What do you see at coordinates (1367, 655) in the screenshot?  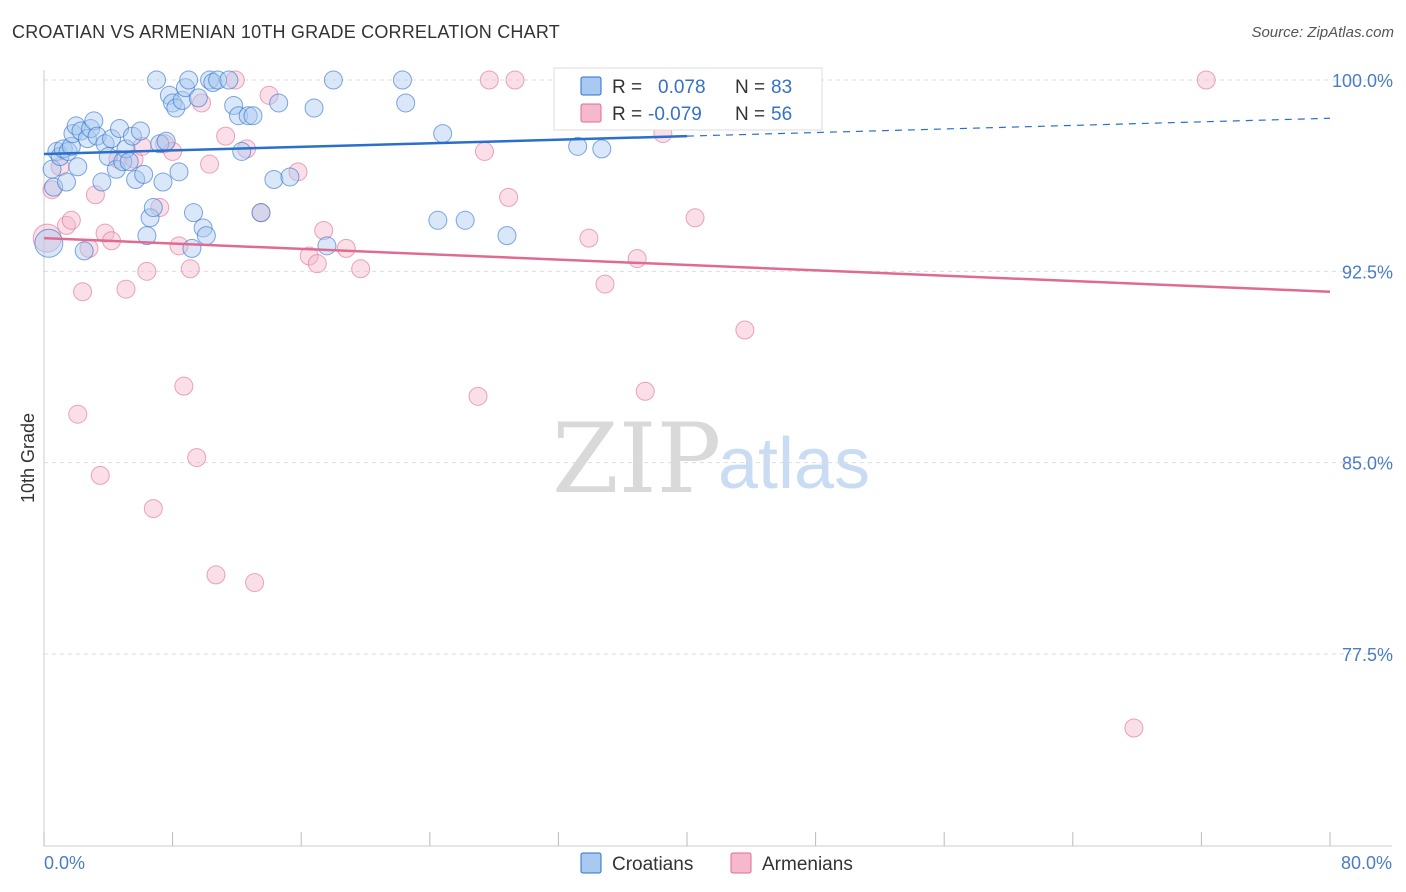 I see `y-tick-label: 77.5%` at bounding box center [1367, 655].